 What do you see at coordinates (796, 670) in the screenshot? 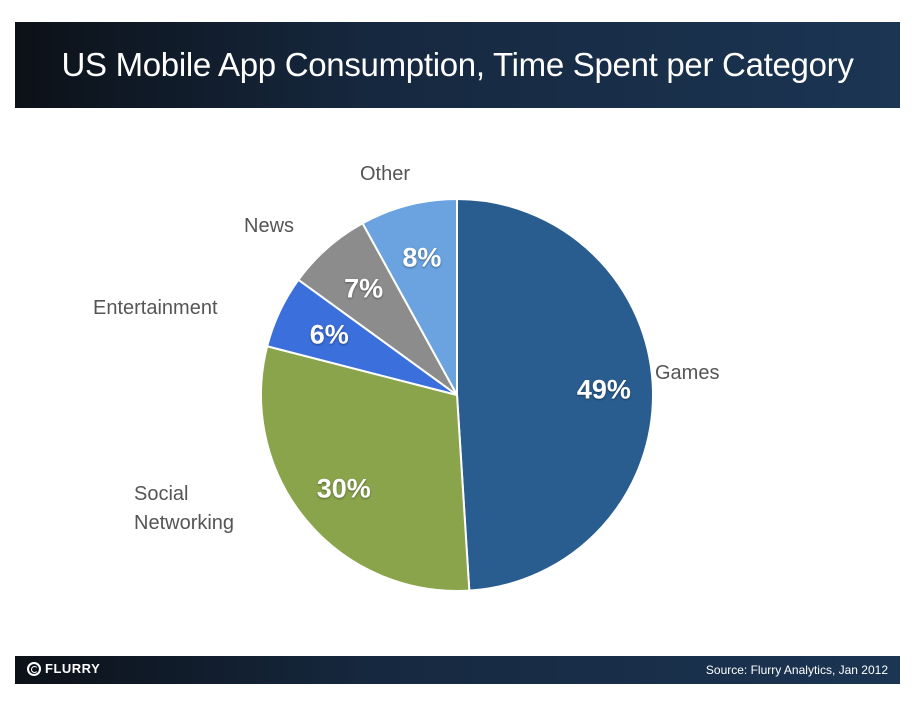
I see `source-note: Source: Flurry Analytics, Jan 2012` at bounding box center [796, 670].